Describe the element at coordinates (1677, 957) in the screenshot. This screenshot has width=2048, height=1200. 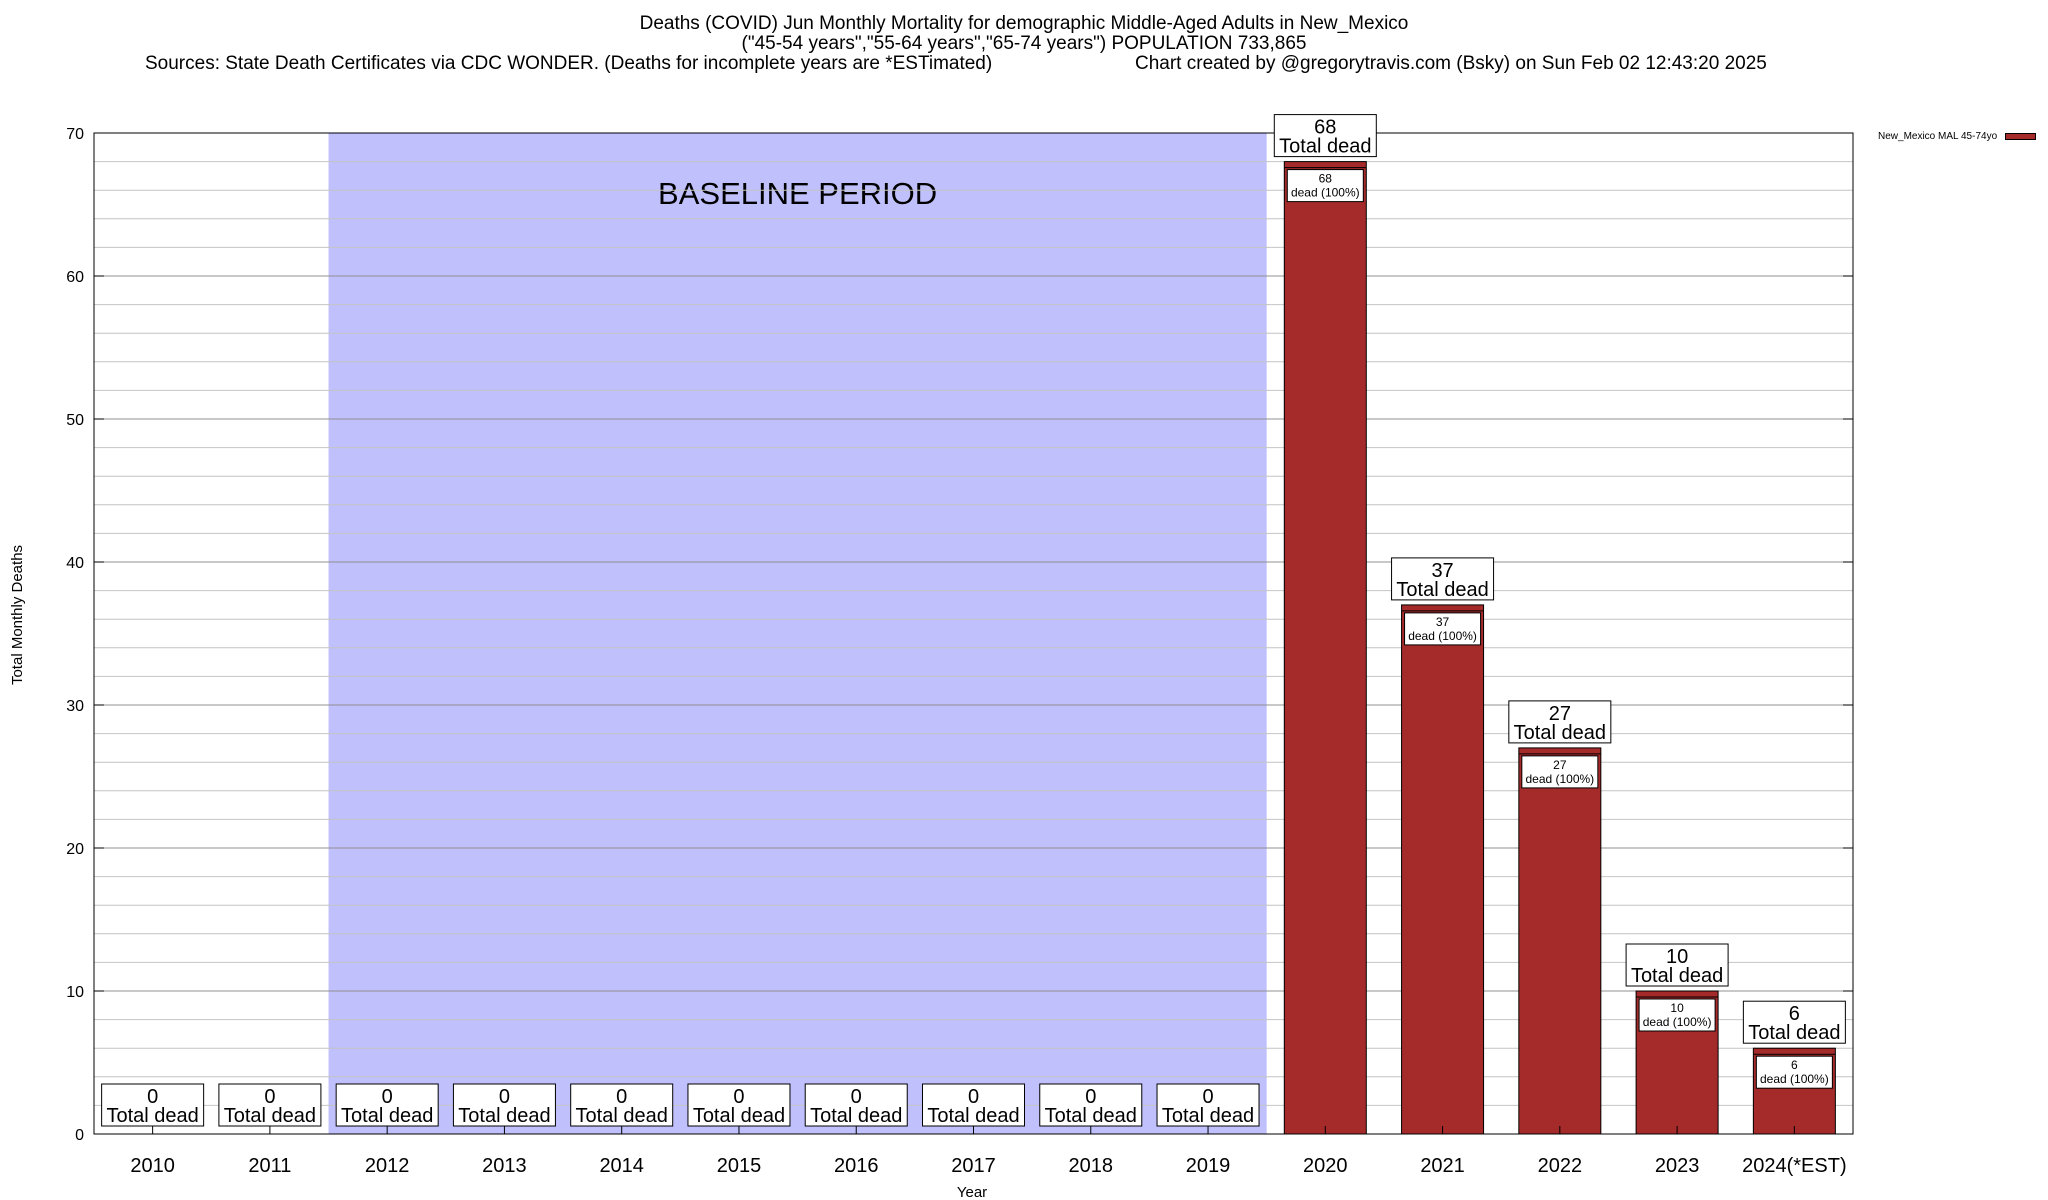
I see `total-value-label: 10` at that location.